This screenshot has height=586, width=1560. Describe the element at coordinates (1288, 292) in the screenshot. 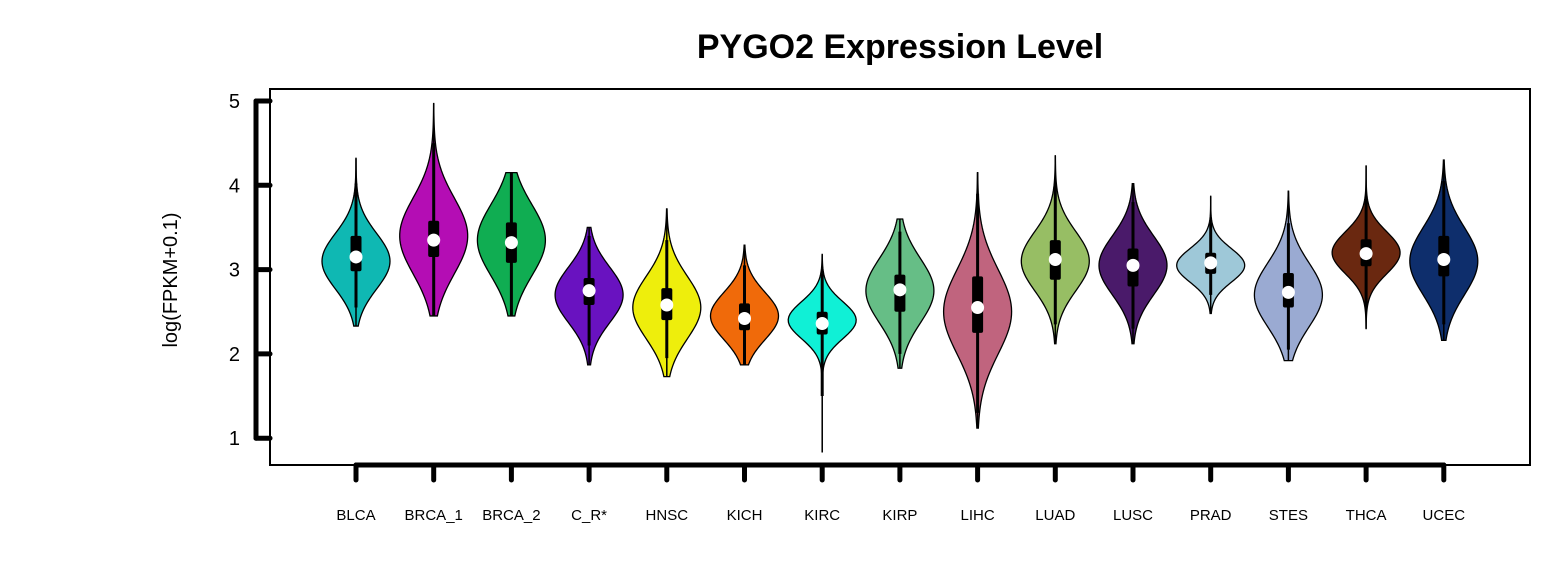

I see `median-dot-stes` at that location.